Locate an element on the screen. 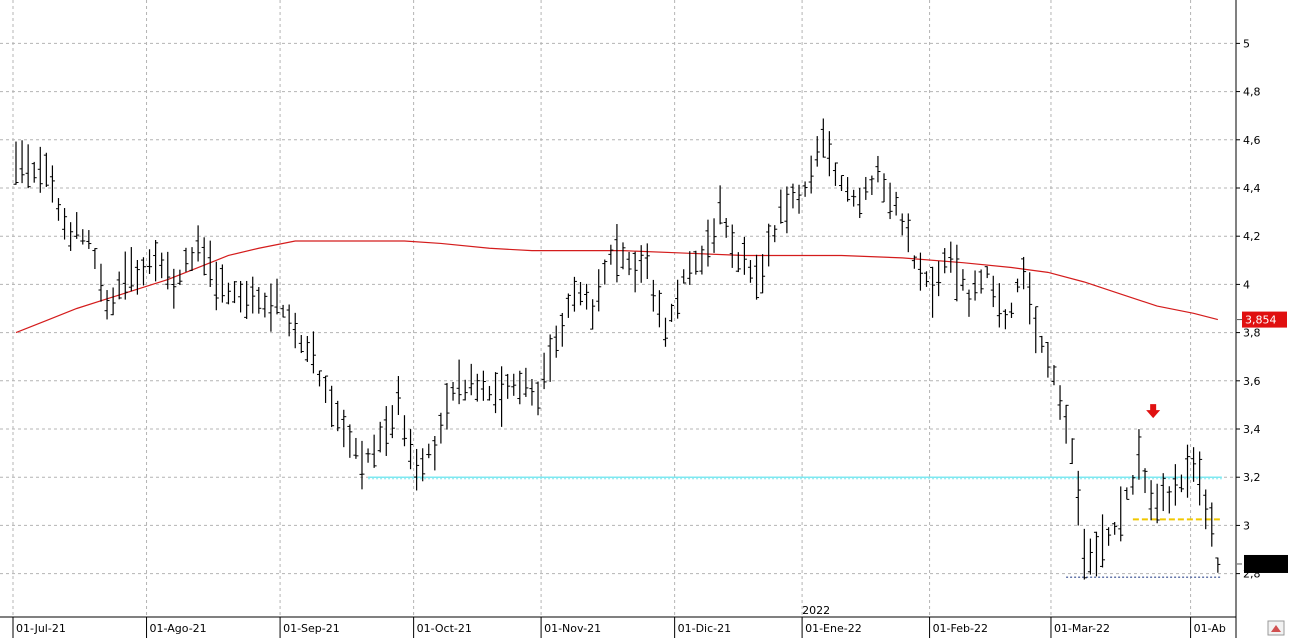  x-tick-label: 01-Nov-21 is located at coordinates (572, 628).